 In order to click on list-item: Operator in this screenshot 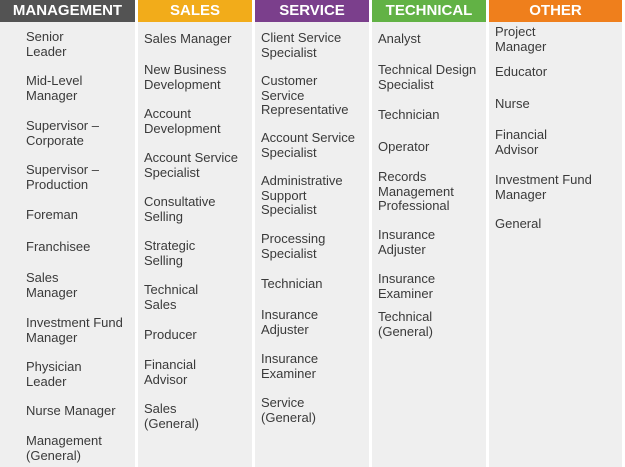, I will do `click(404, 146)`.